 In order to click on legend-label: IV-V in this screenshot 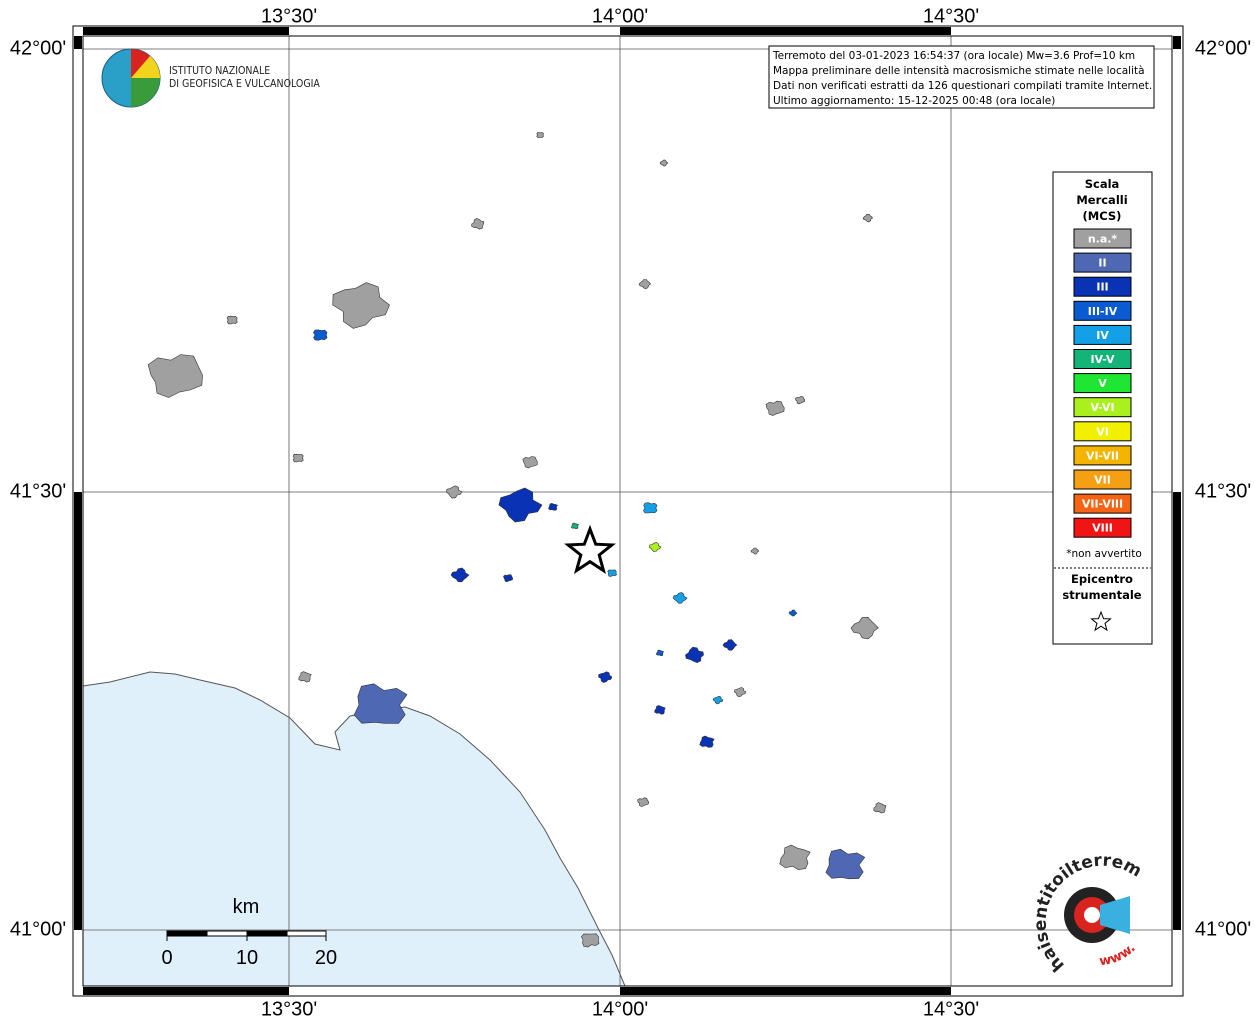, I will do `click(1102, 359)`.